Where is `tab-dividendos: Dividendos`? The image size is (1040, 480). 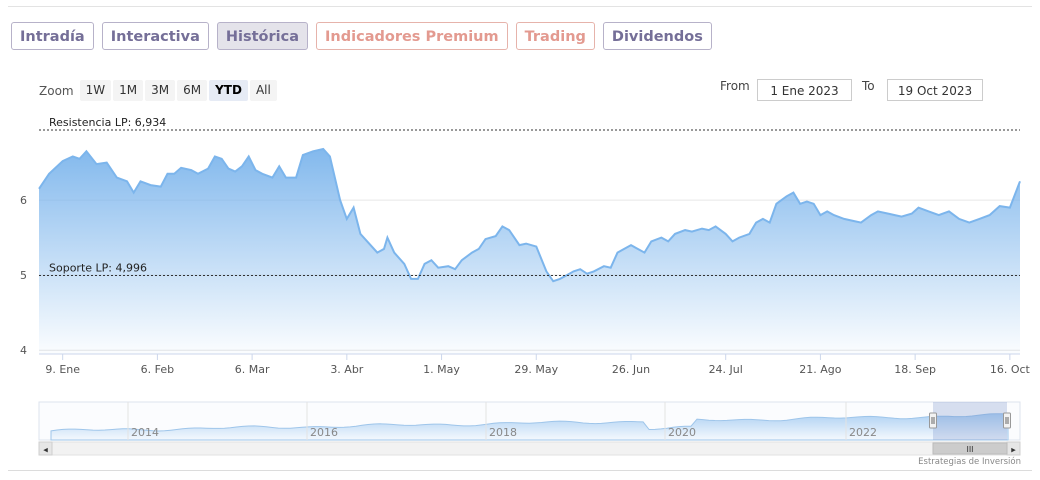 tab-dividendos: Dividendos is located at coordinates (657, 36).